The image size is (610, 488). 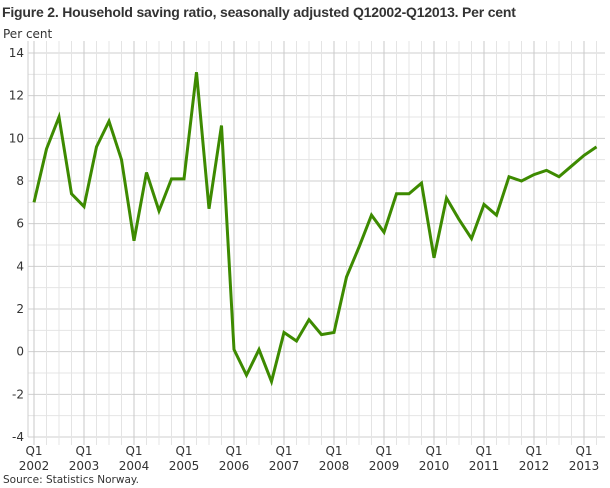 I want to click on x-tick-label-year: 2008, so click(x=334, y=466).